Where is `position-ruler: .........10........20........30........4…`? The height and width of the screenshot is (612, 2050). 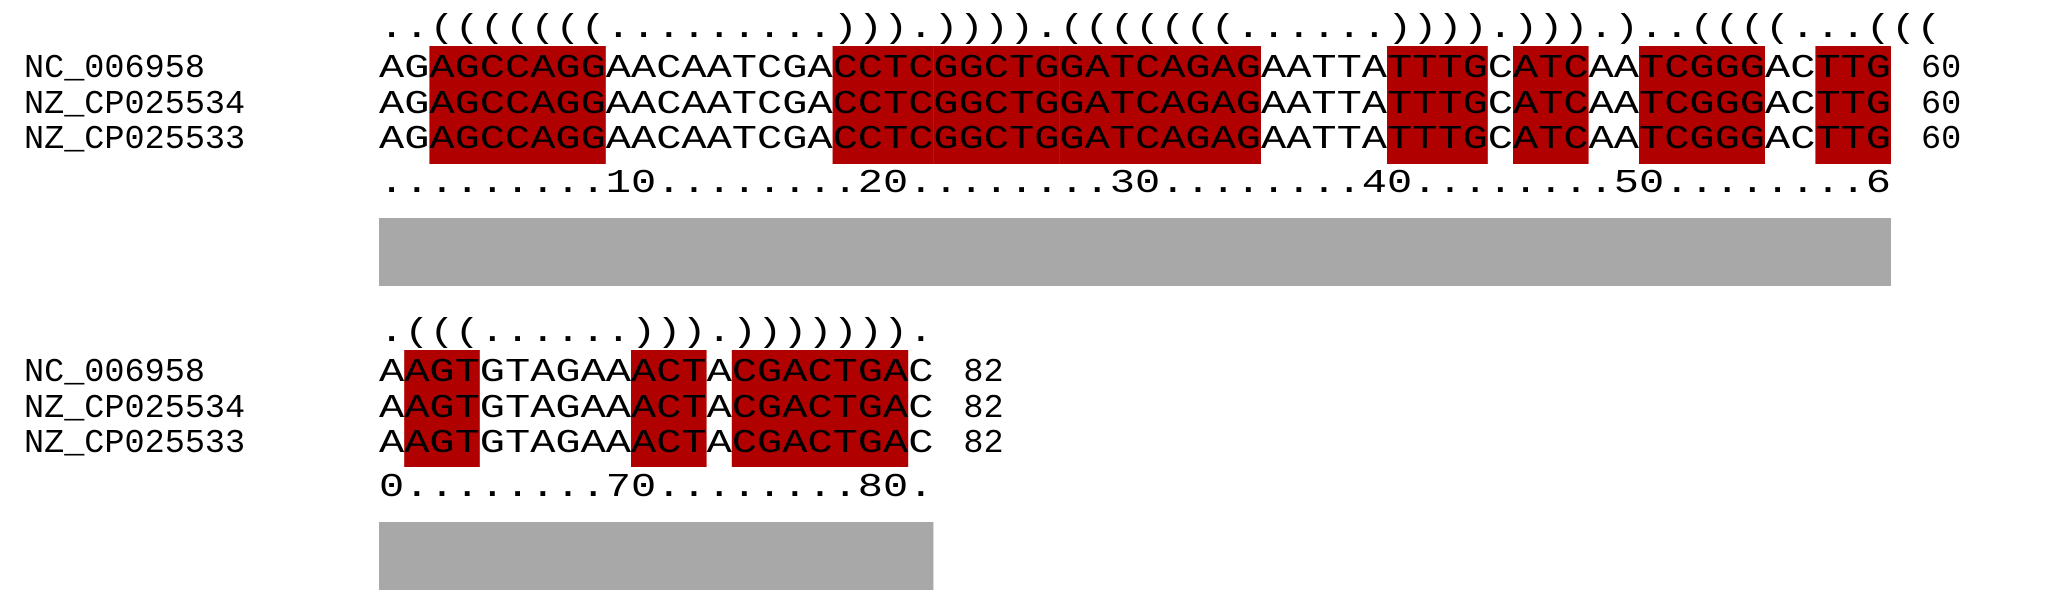
position-ruler: .........10........20........30........4… is located at coordinates (1135, 184).